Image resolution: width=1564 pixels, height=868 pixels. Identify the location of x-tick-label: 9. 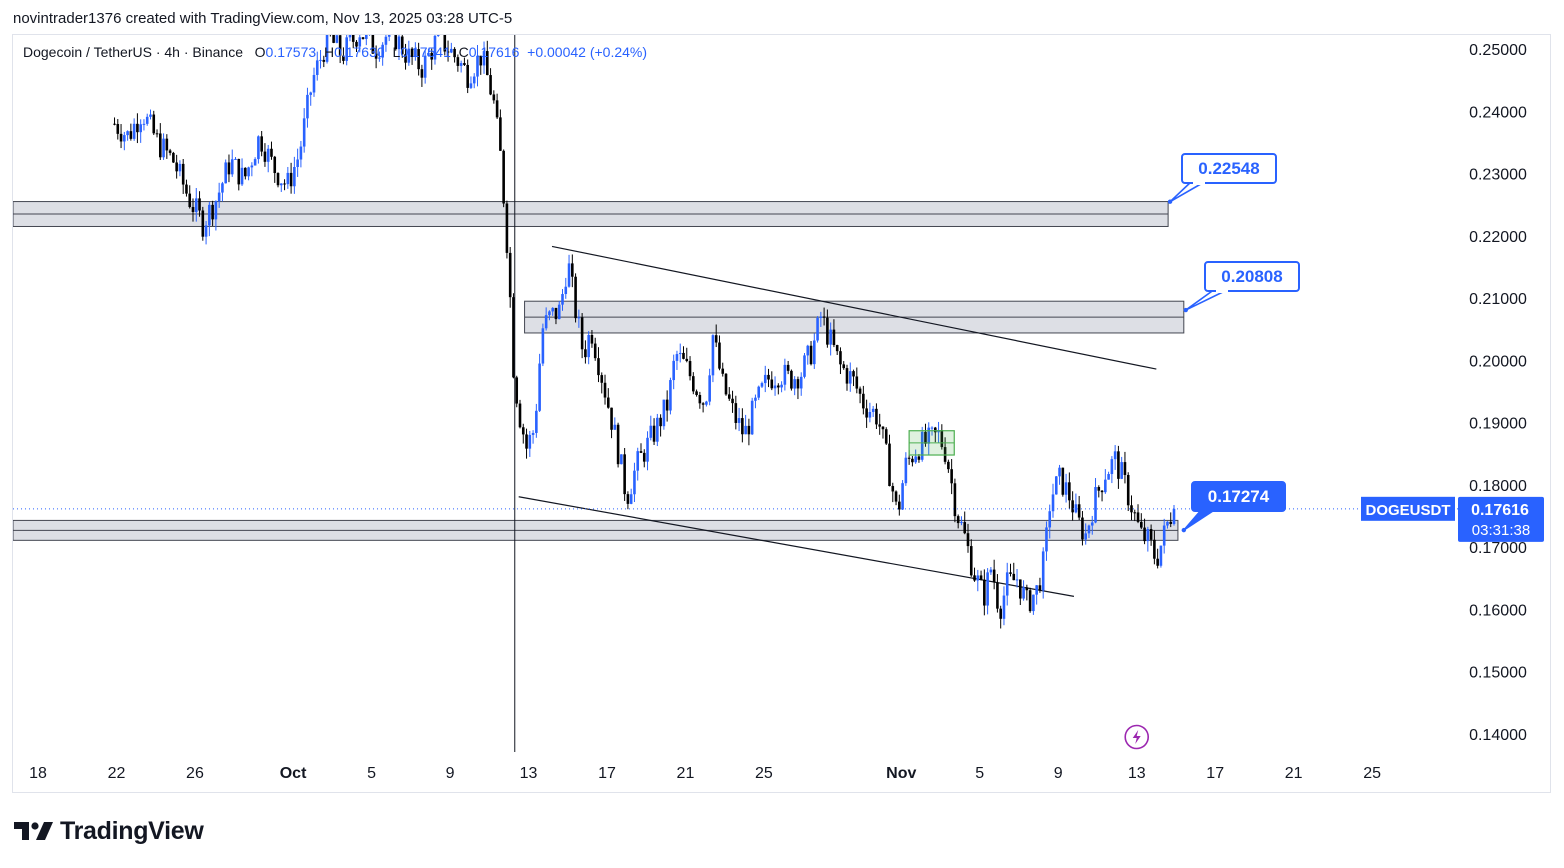
(450, 773).